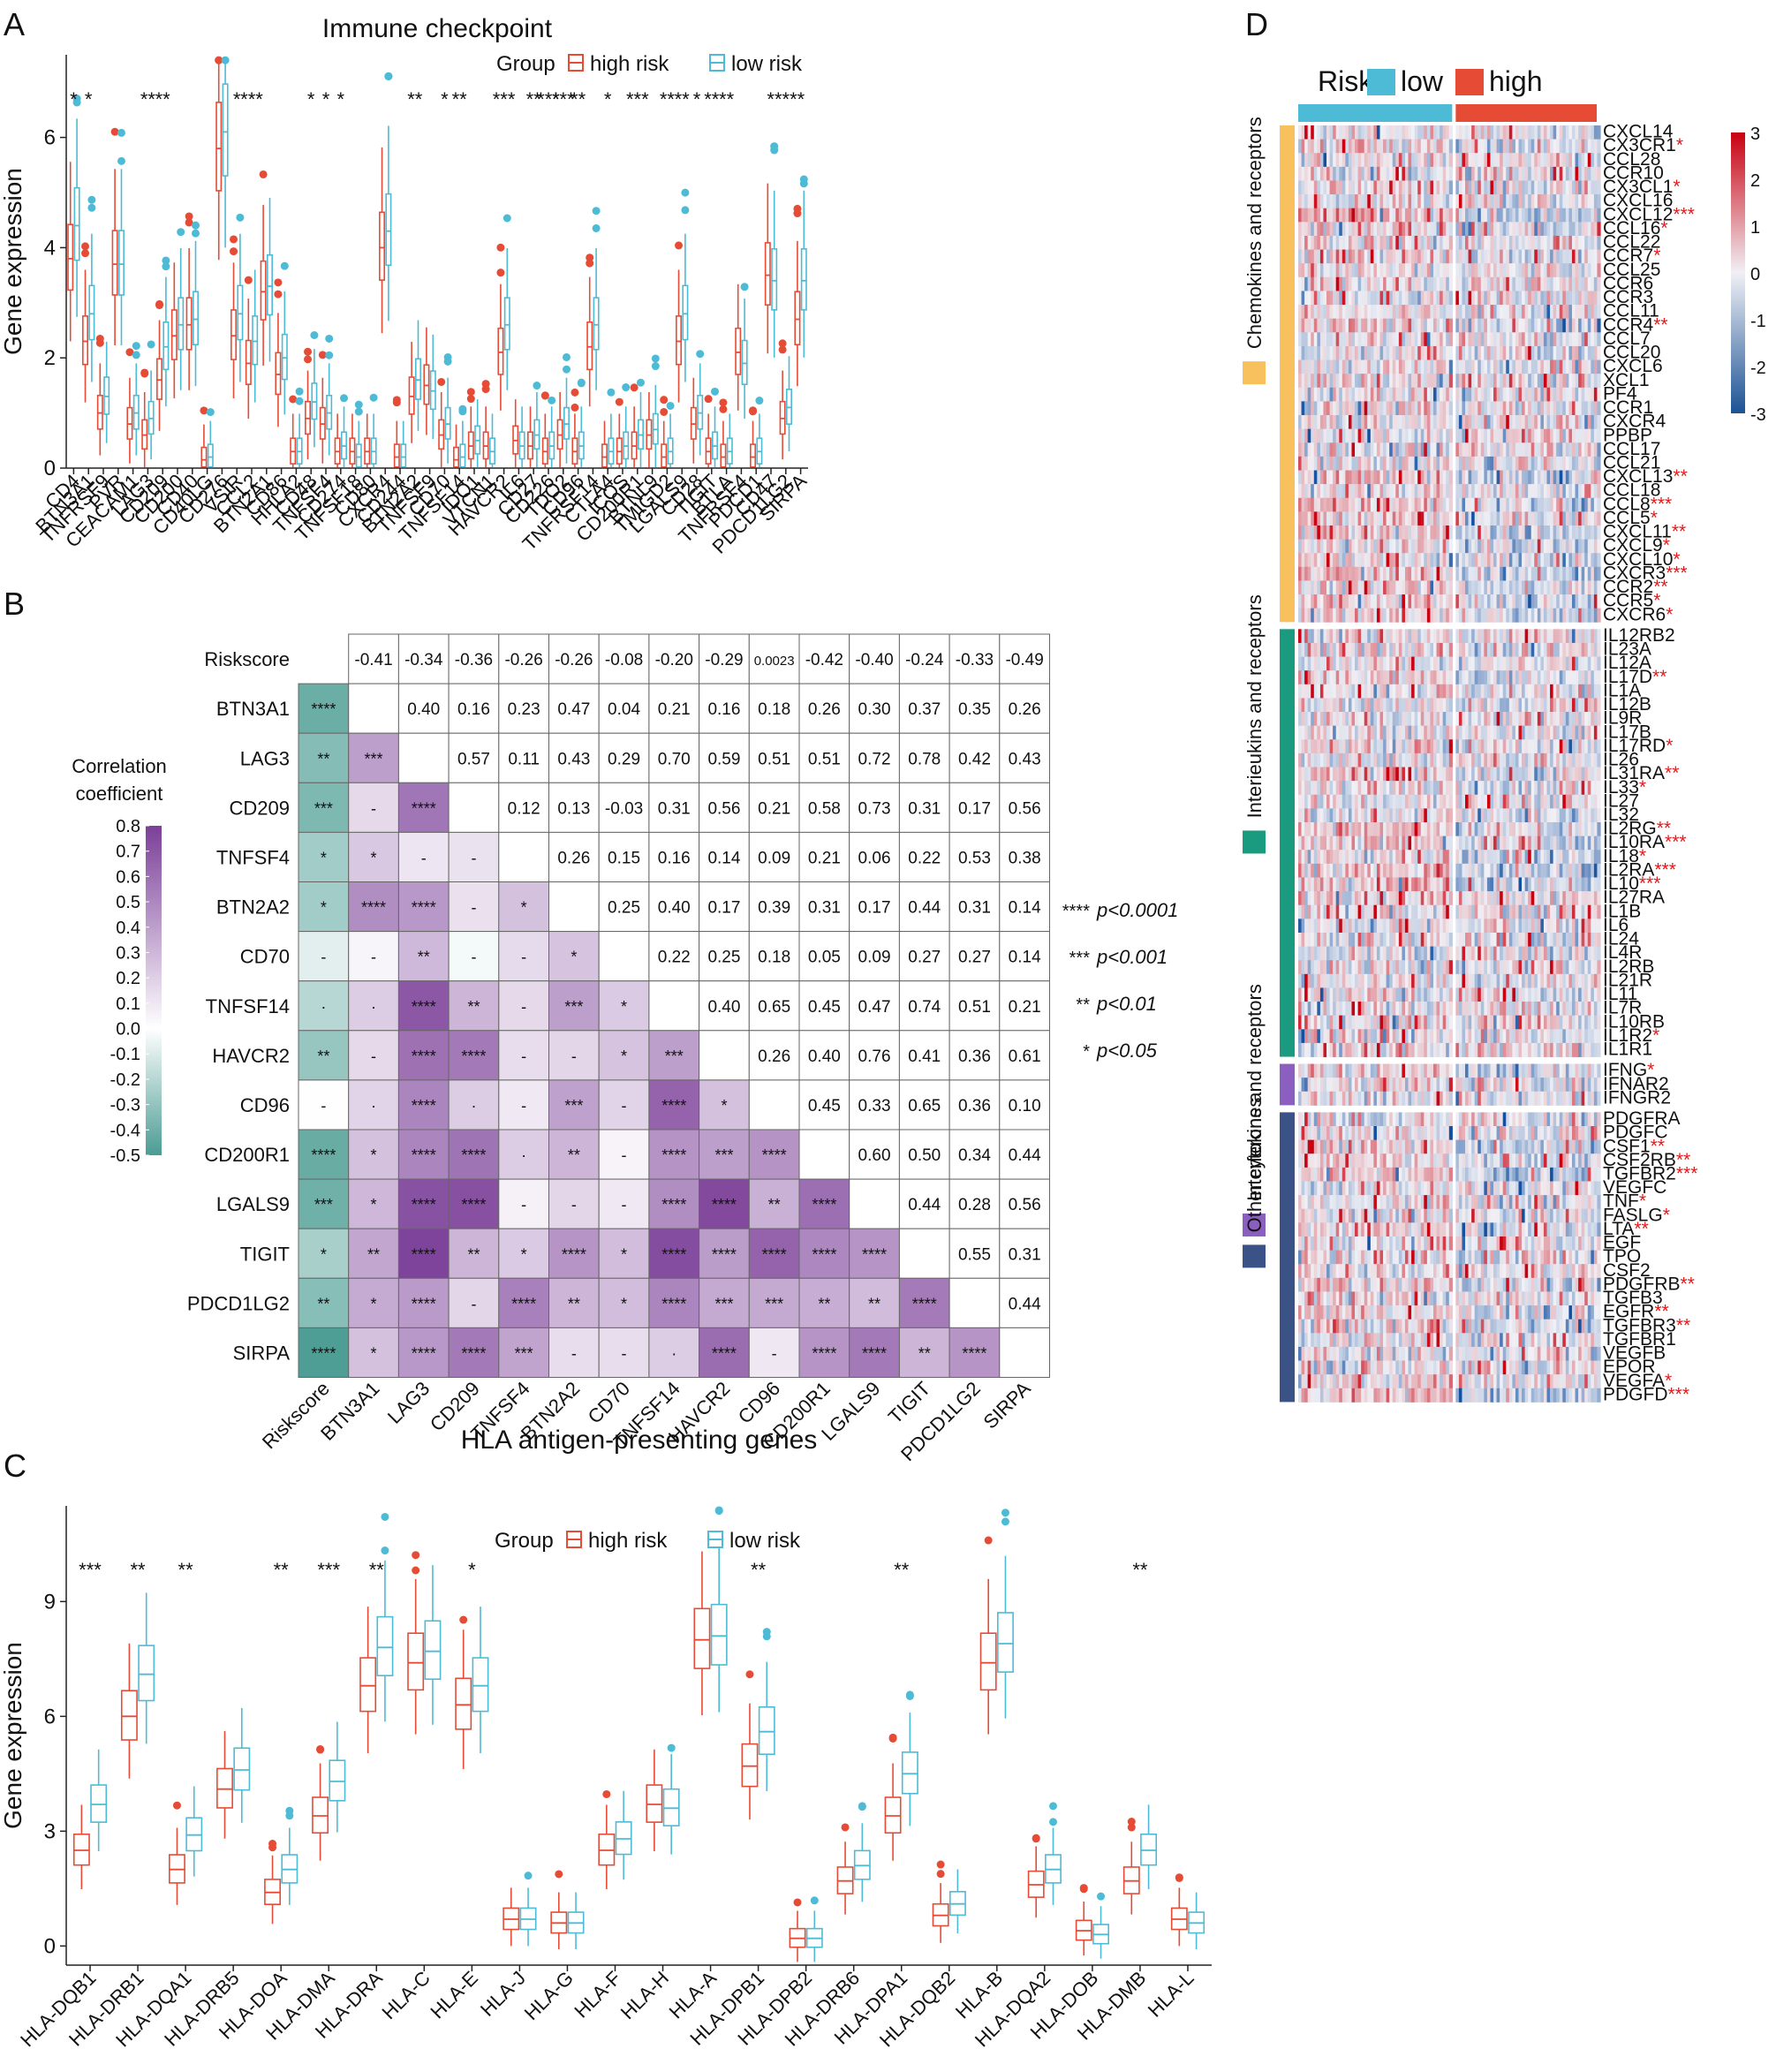 The height and width of the screenshot is (2072, 1776). I want to click on box-low-btn2a1, so click(269, 279).